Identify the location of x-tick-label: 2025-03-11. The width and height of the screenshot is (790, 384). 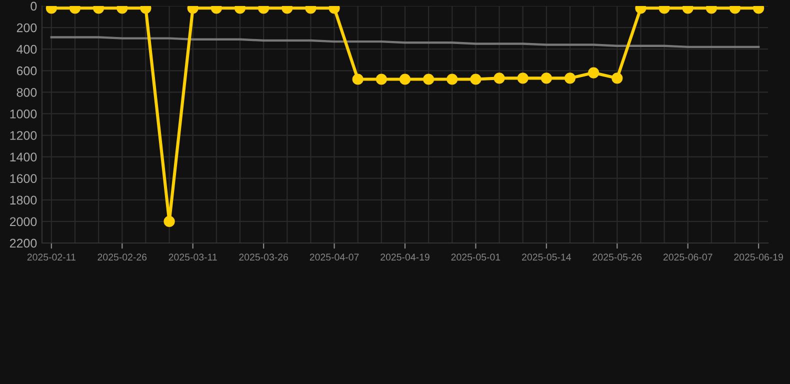
(192, 257).